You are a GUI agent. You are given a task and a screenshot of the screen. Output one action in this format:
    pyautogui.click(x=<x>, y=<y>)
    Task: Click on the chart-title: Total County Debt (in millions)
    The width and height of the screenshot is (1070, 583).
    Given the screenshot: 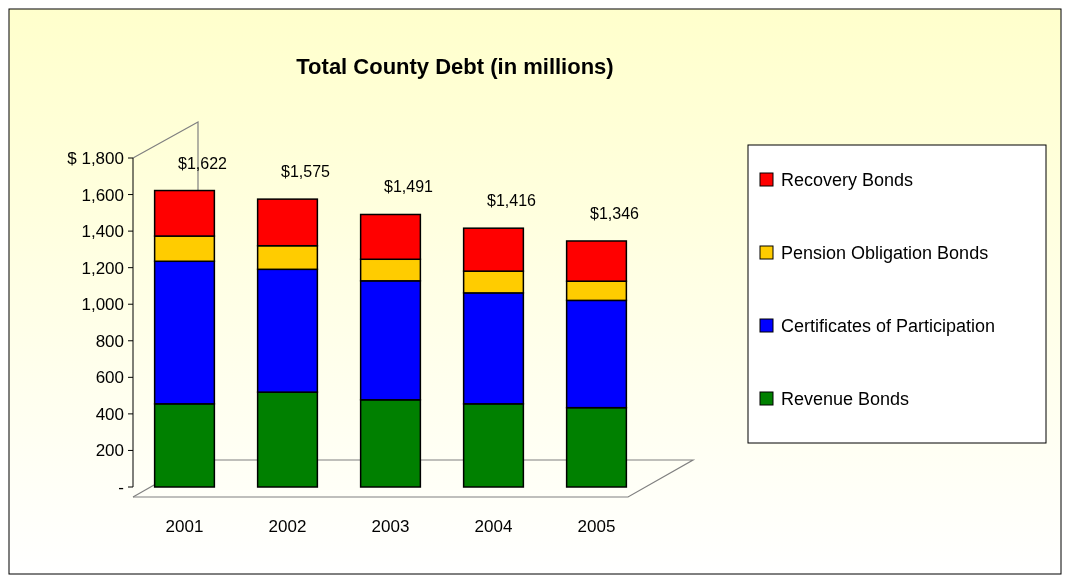 What is the action you would take?
    pyautogui.click(x=455, y=66)
    